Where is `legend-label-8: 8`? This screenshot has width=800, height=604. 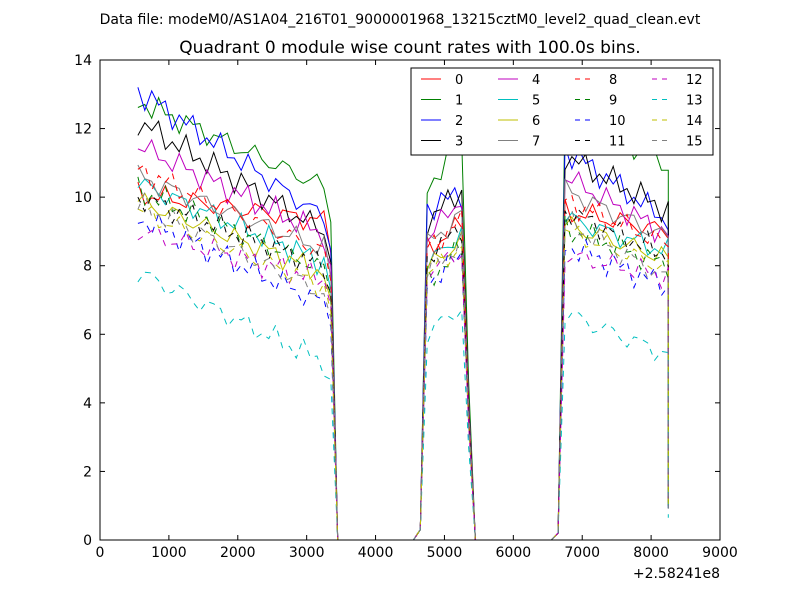 legend-label-8: 8 is located at coordinates (613, 80).